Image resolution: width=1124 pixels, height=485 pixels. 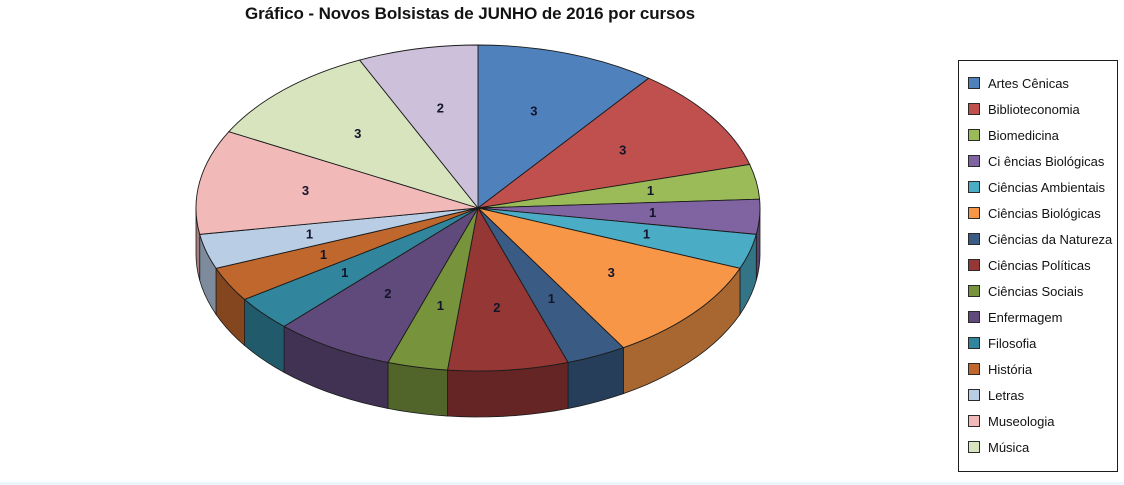 What do you see at coordinates (1047, 187) in the screenshot?
I see `legend-item-label: Ciências Ambientais` at bounding box center [1047, 187].